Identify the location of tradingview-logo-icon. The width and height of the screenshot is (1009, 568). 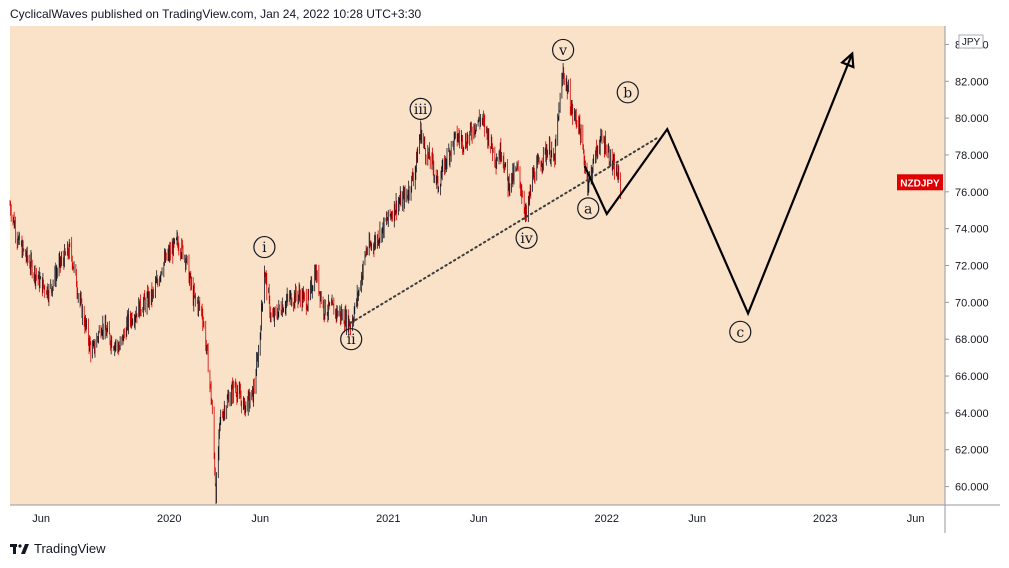
(19, 548).